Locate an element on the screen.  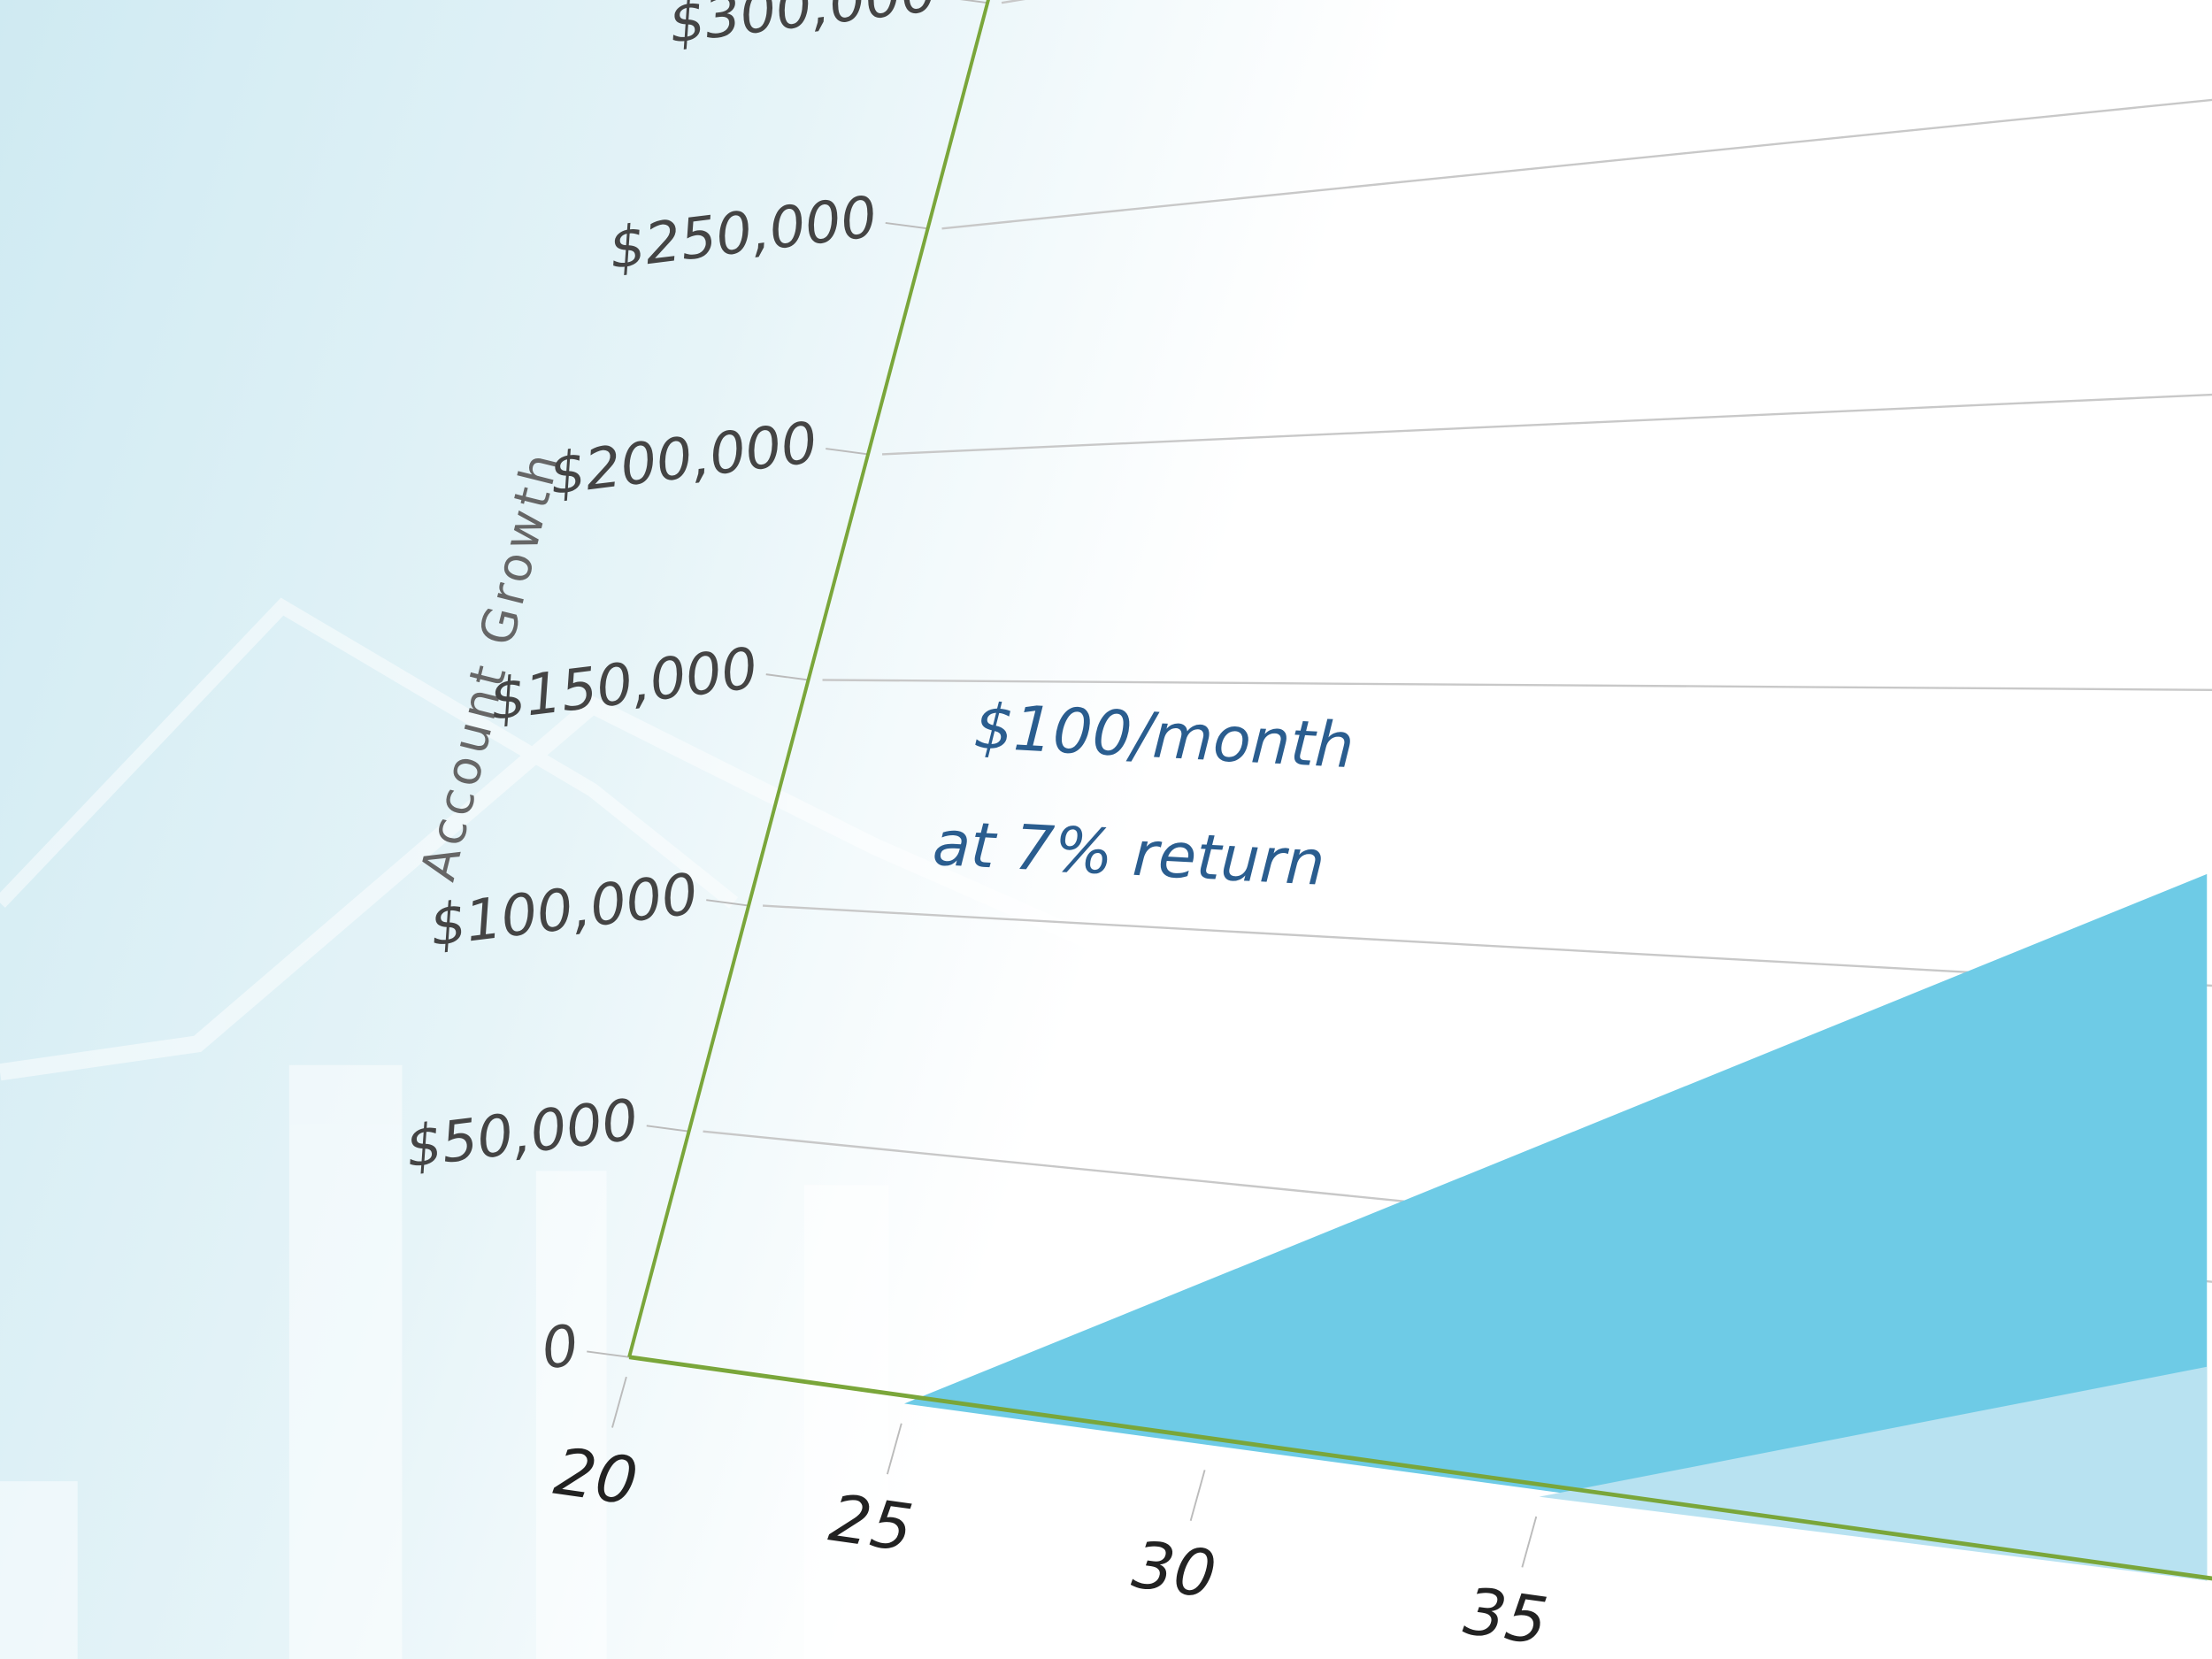
x-axis is located at coordinates (1420, 1468).